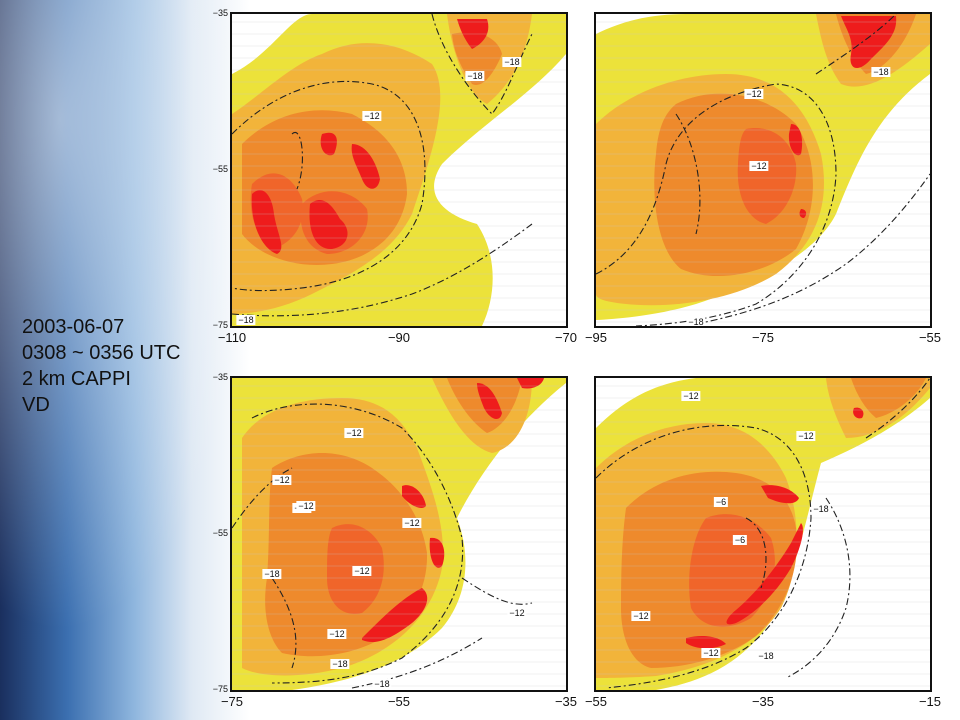 This screenshot has width=960, height=720. Describe the element at coordinates (101, 366) in the screenshot. I see `caption-block: 2003-06-07 0308 ~ 0356 UTC 2 km CAPPI VD` at that location.